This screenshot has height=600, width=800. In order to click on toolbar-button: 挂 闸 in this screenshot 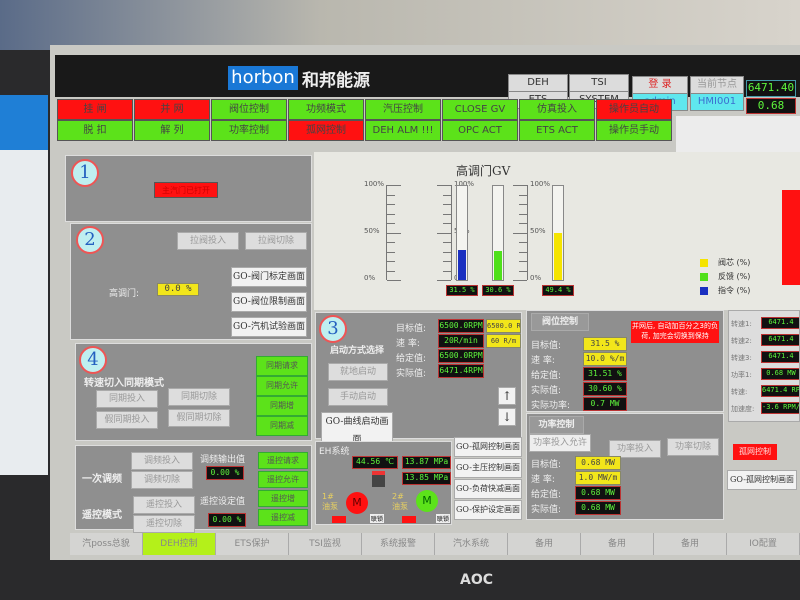, I will do `click(95, 109)`.